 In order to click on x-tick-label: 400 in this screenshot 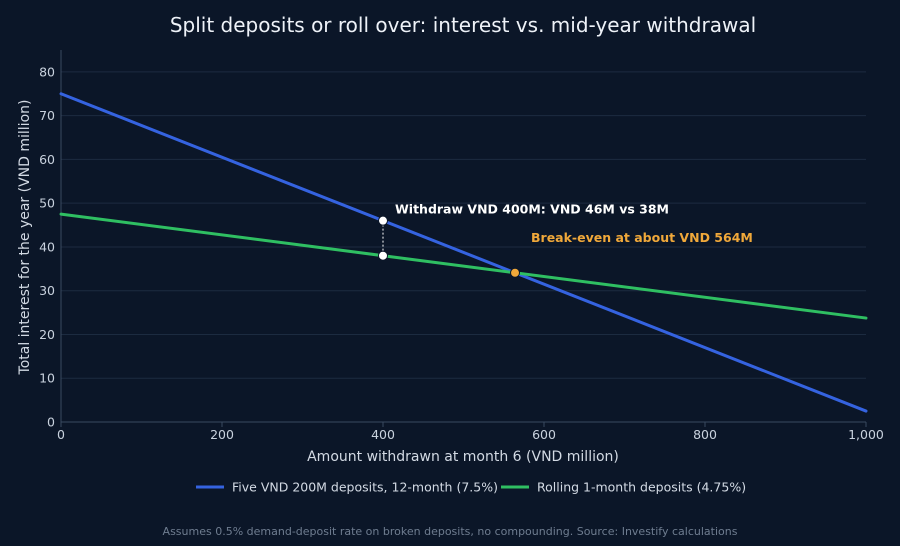, I will do `click(383, 434)`.